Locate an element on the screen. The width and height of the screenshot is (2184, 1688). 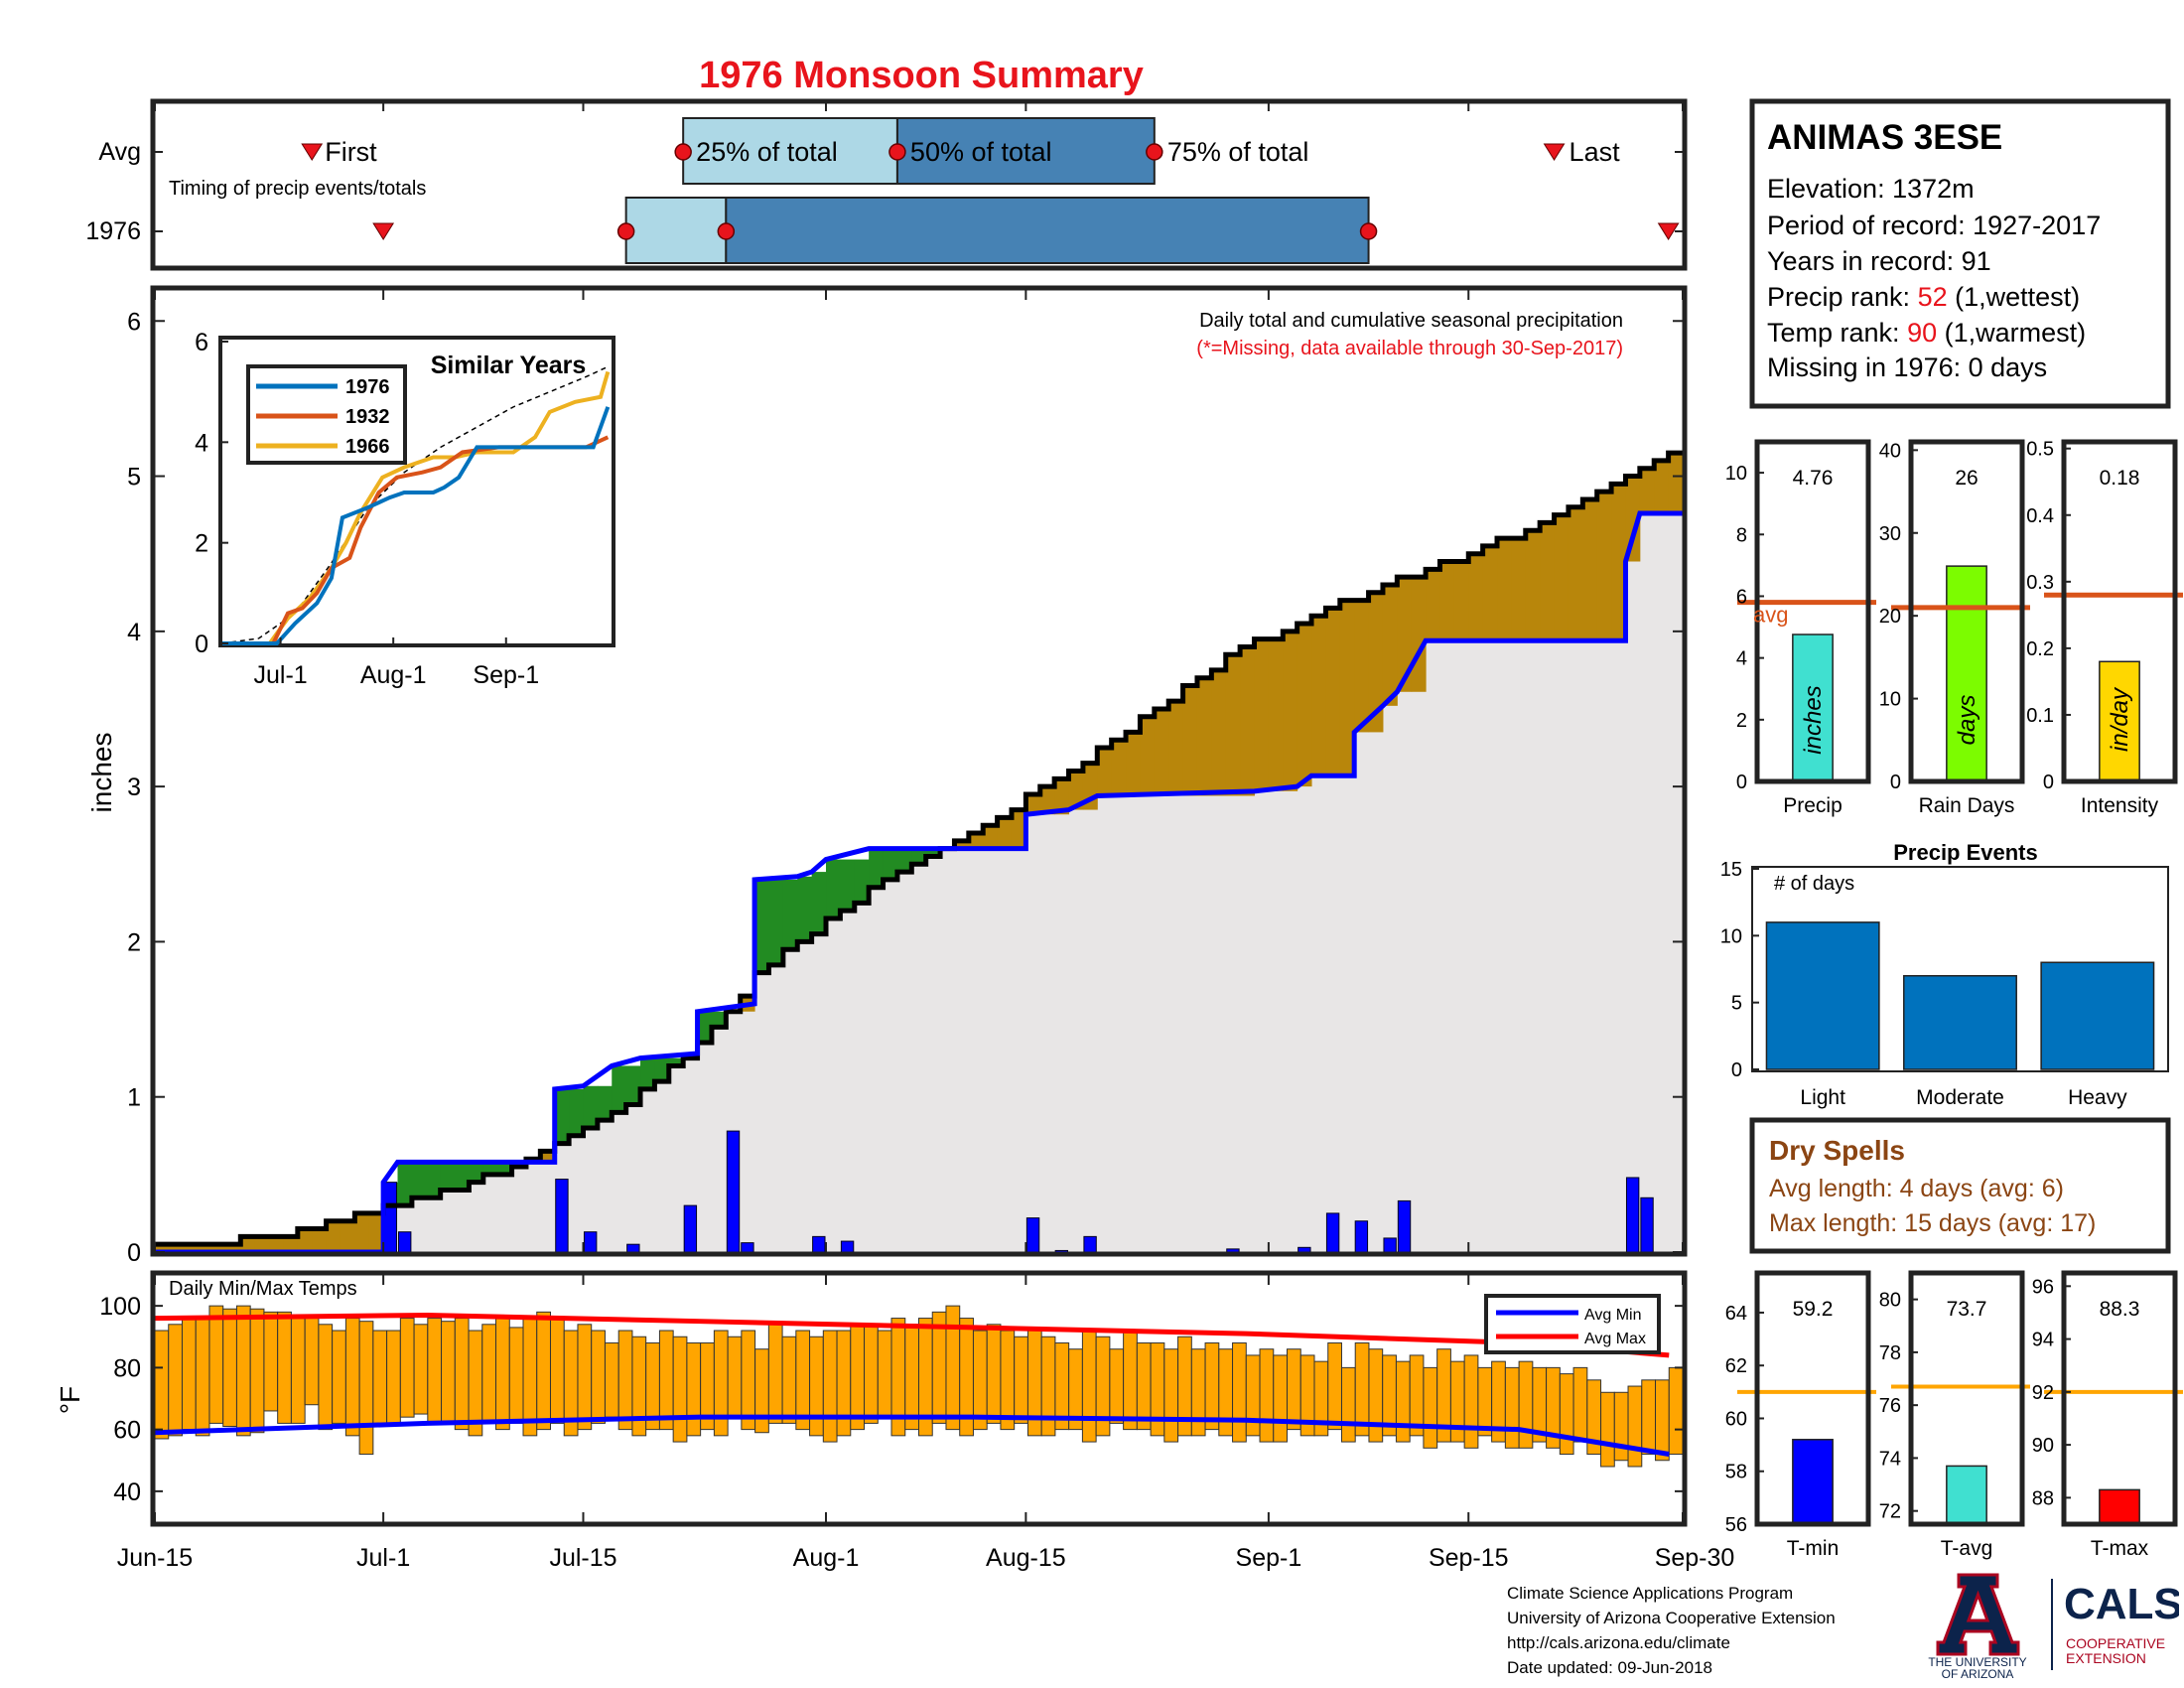
small-panel-value-label: 88.3 is located at coordinates (2120, 1309).